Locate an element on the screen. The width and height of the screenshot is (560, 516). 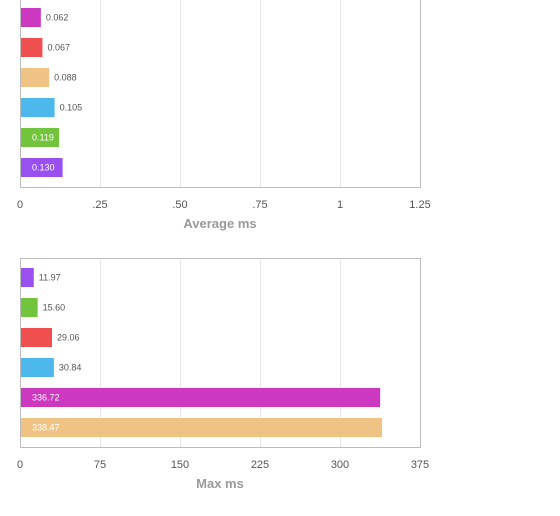
tick-label: 300 is located at coordinates (340, 465).